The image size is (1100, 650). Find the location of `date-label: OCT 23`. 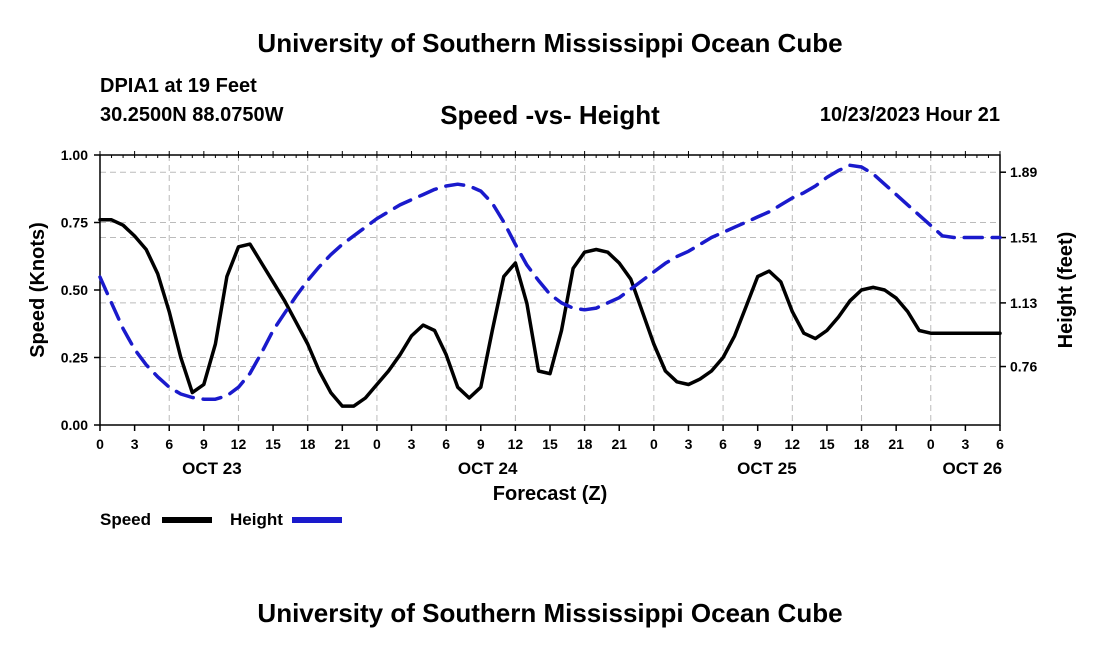

date-label: OCT 23 is located at coordinates (212, 468).